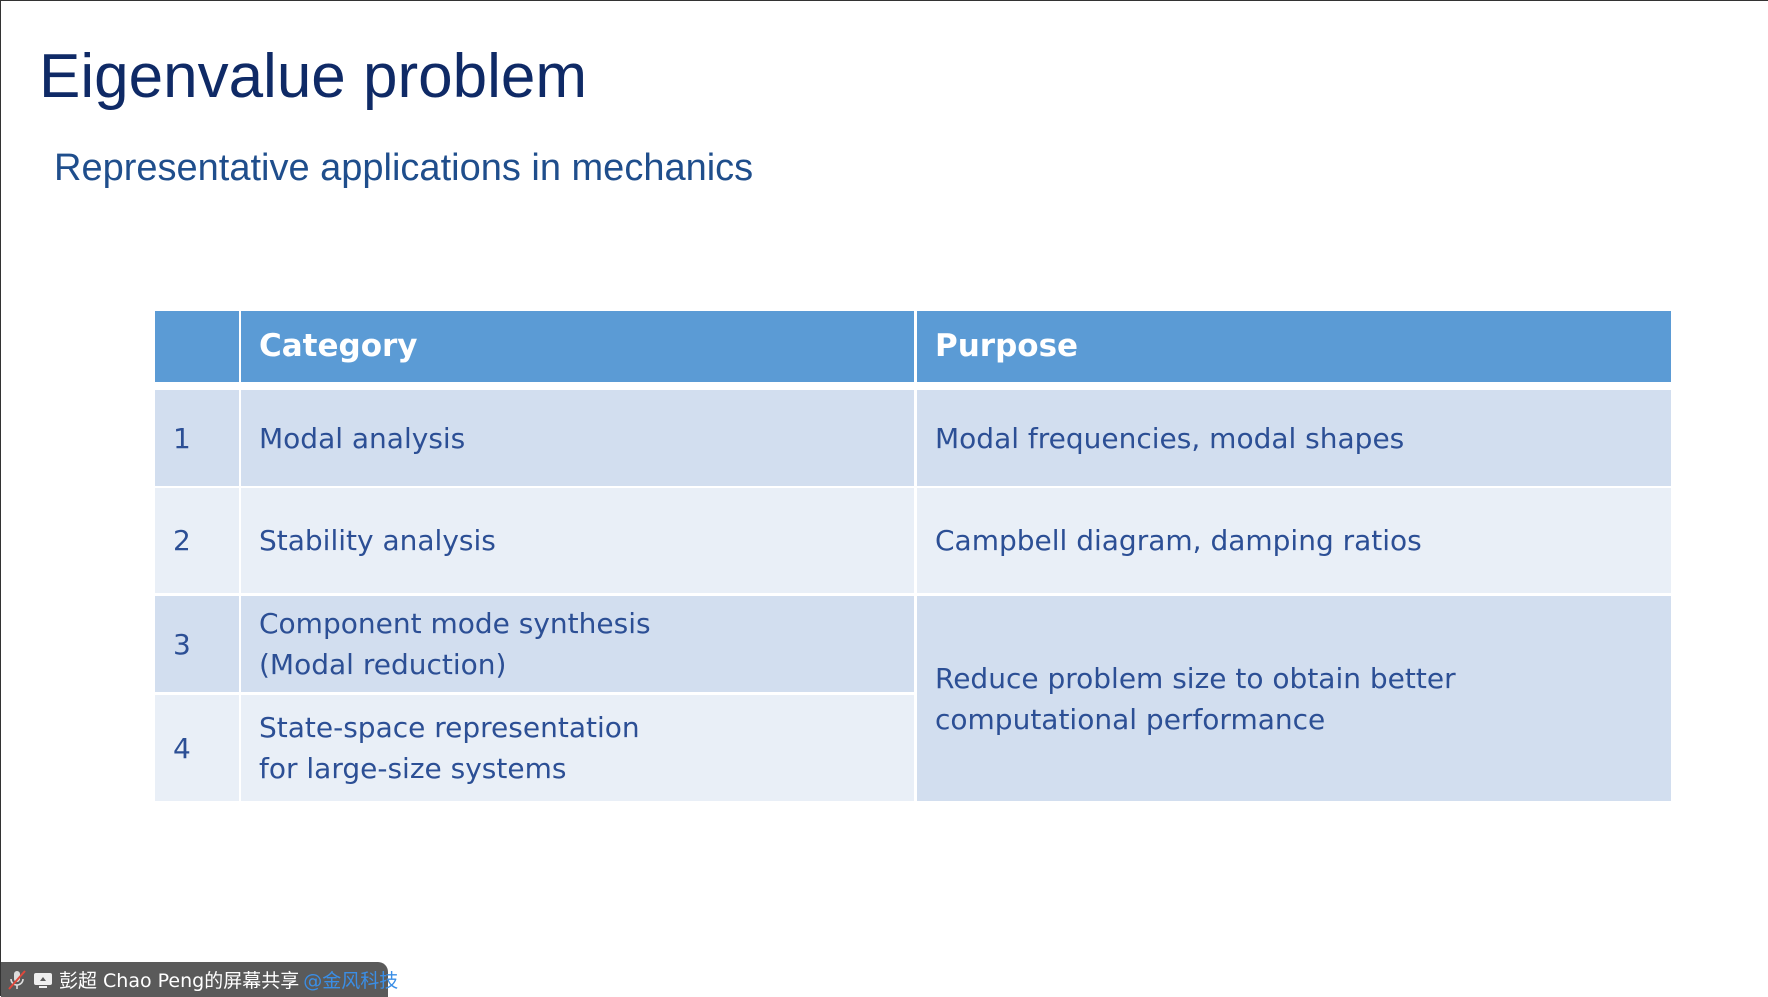 This screenshot has width=1768, height=997. Describe the element at coordinates (43, 980) in the screenshot. I see `screen-share-icon` at that location.